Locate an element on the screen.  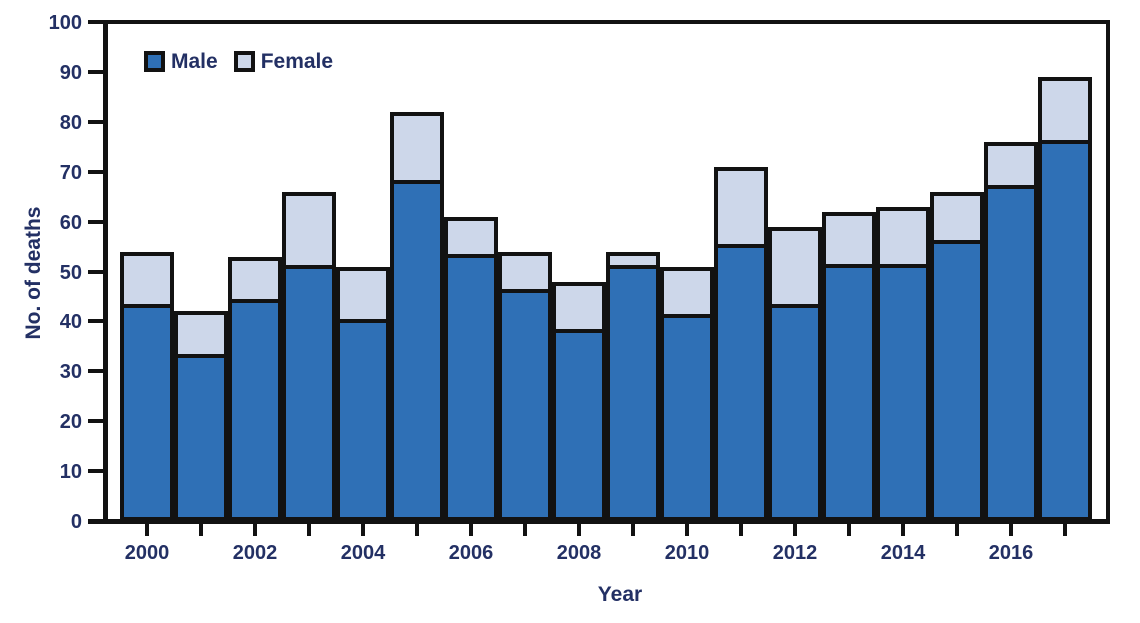
y-tick-label: 70 is located at coordinates (70, 172).